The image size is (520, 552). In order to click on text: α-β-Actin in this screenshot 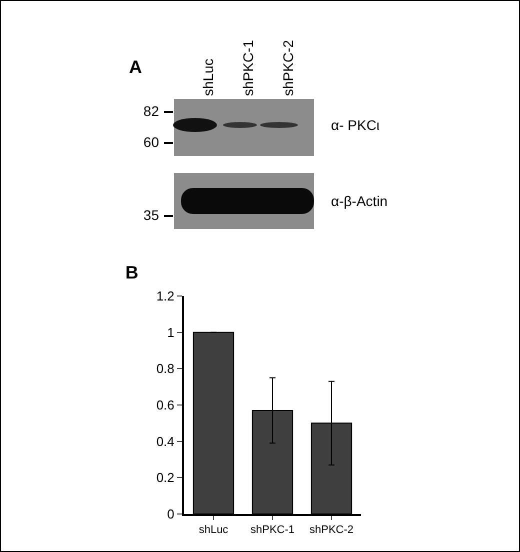, I will do `click(359, 201)`.